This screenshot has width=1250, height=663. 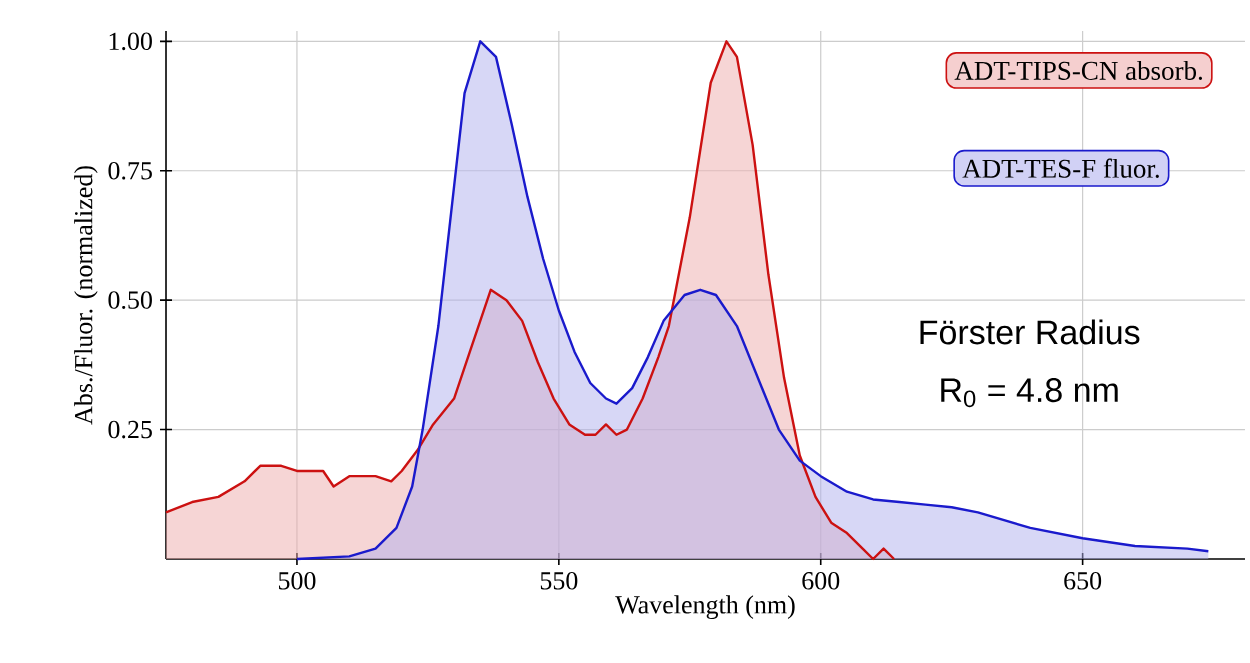 I want to click on x-tick-label: 500, so click(x=297, y=581).